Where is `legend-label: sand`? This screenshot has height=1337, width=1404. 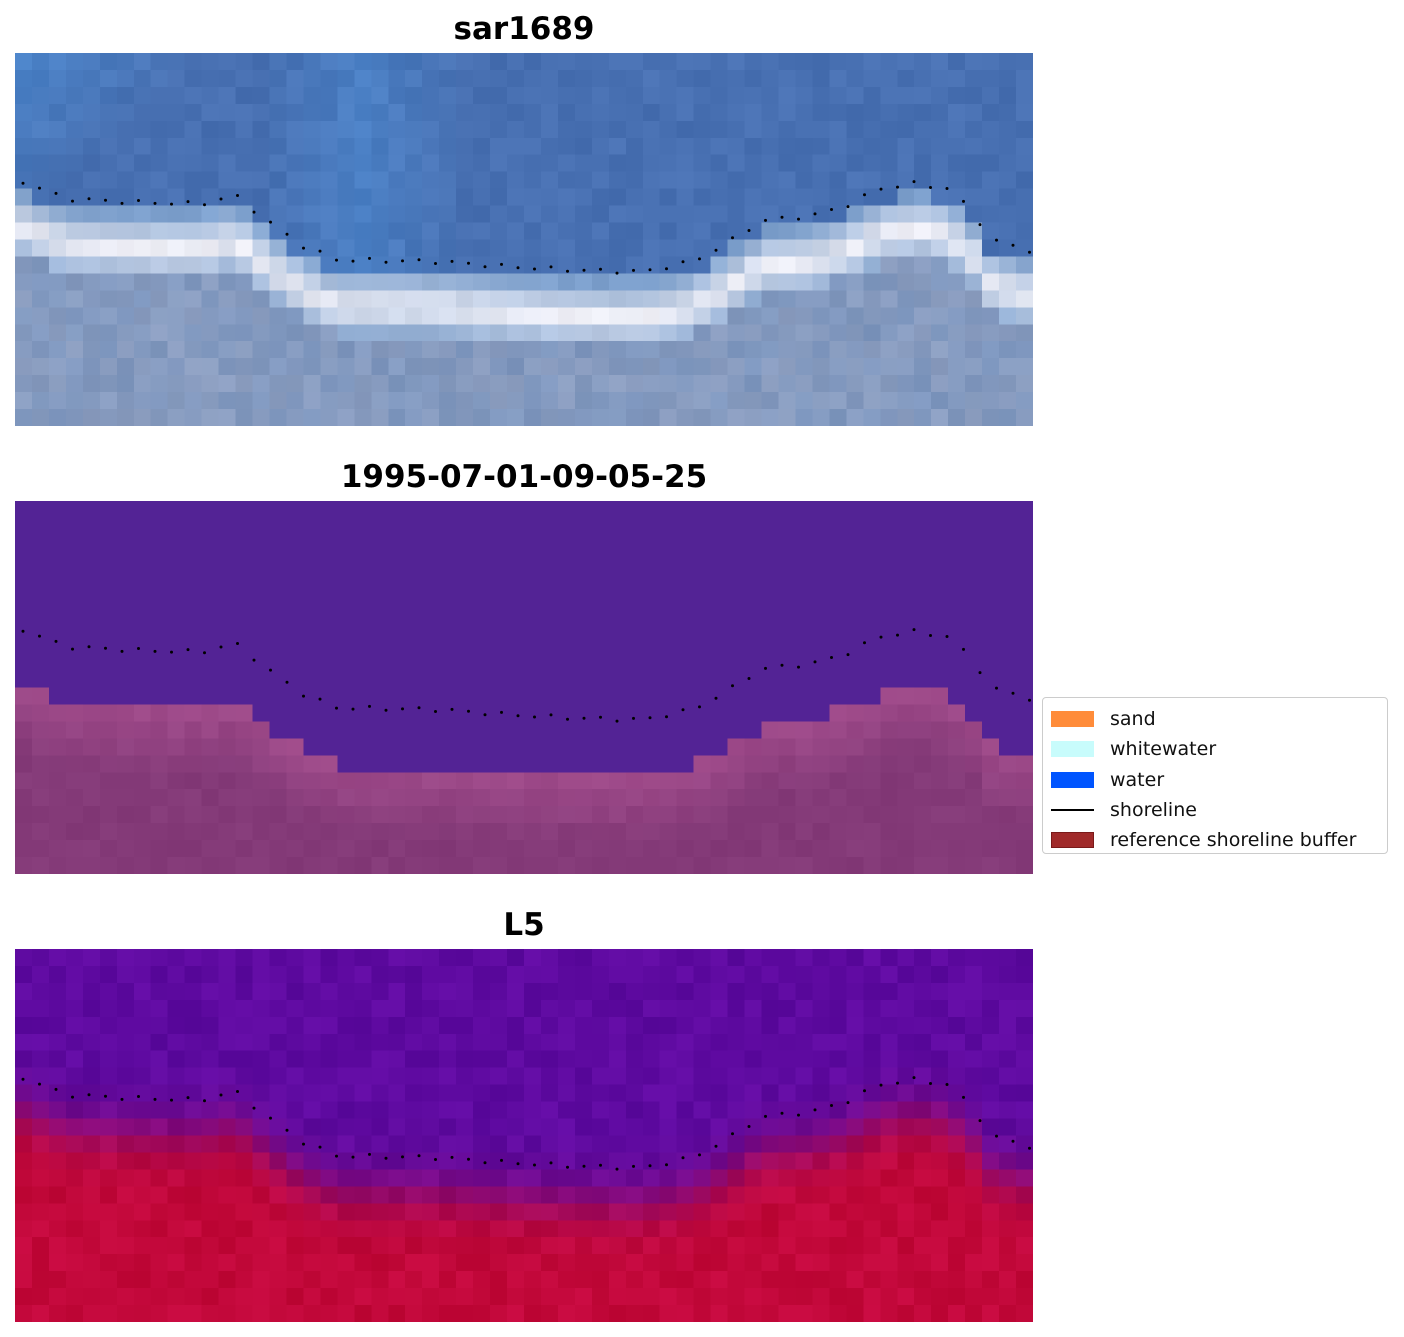 legend-label: sand is located at coordinates (1133, 719).